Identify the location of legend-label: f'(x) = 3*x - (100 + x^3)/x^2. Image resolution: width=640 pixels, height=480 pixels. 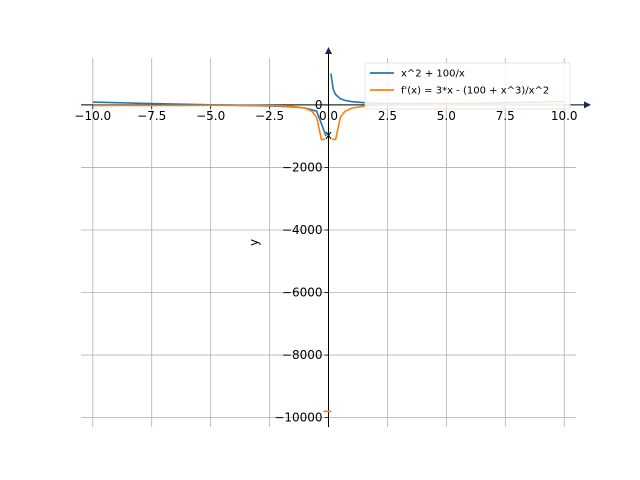
(475, 91).